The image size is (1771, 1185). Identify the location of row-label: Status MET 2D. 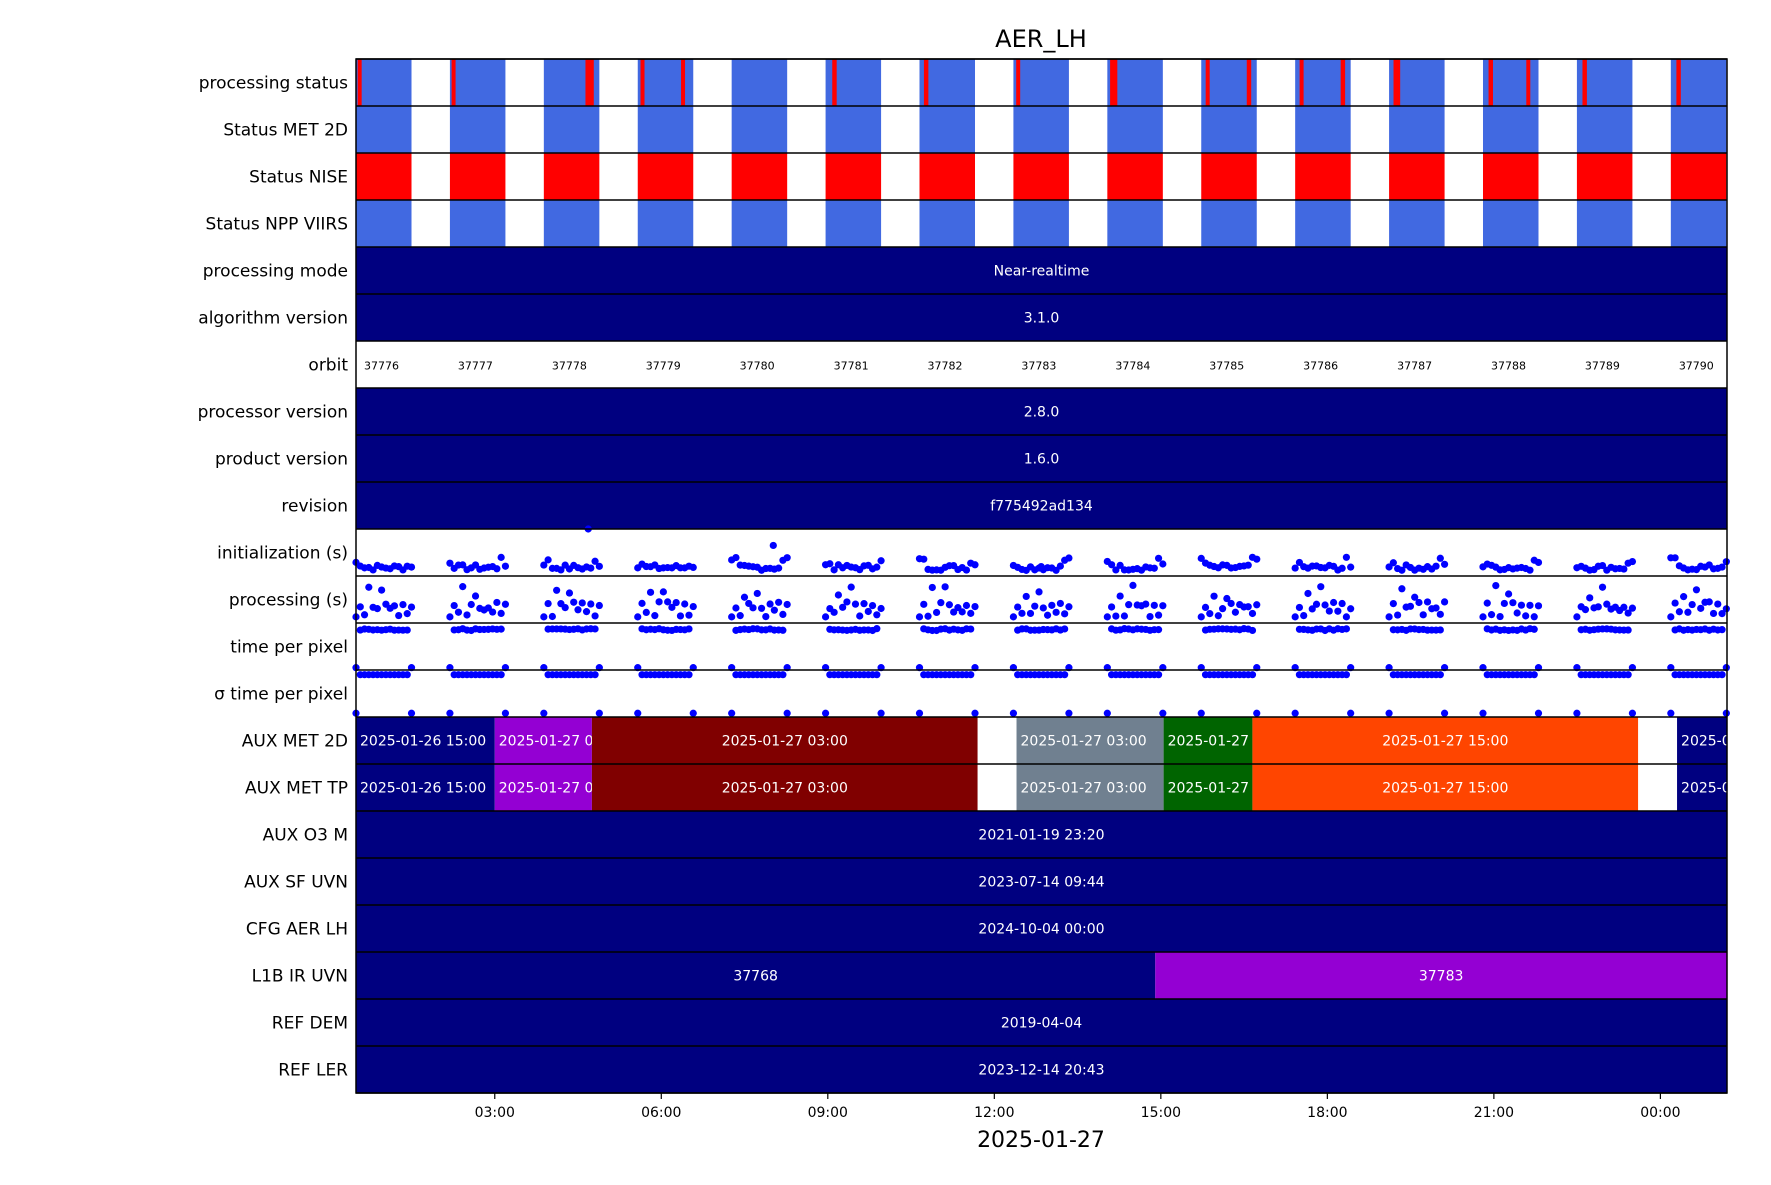
(285, 131).